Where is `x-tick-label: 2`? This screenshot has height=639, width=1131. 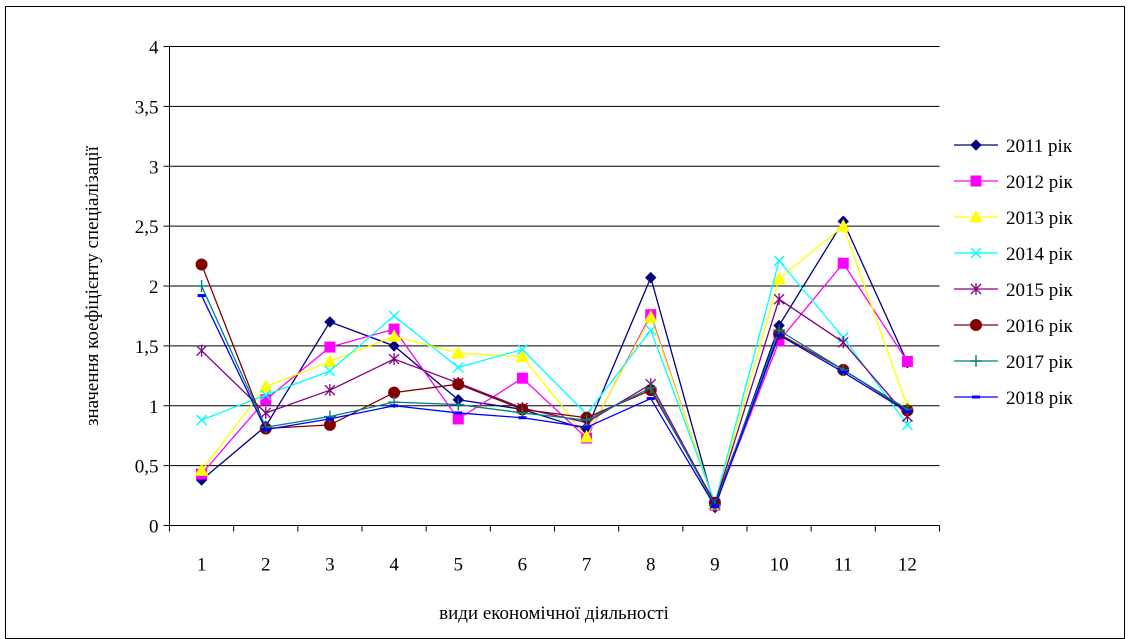
x-tick-label: 2 is located at coordinates (266, 565).